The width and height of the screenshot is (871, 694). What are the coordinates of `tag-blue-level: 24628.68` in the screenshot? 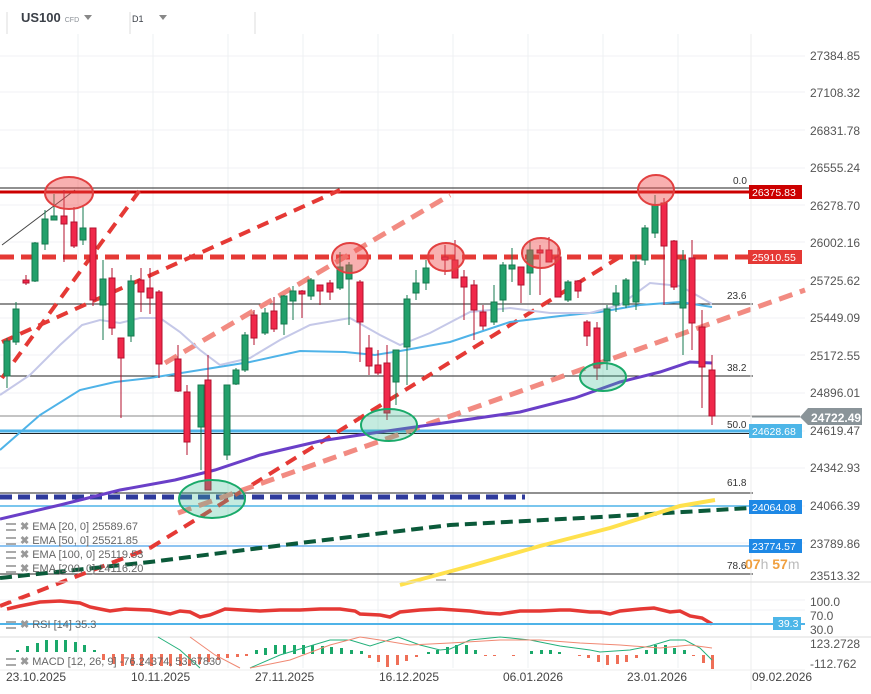 It's located at (774, 432).